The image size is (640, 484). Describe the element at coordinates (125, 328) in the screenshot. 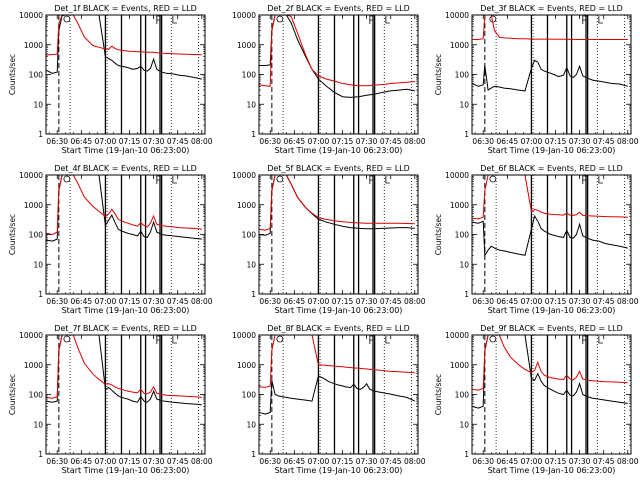

I see `panel-title: Det_7f BLACK = Events, RED = LLD` at that location.